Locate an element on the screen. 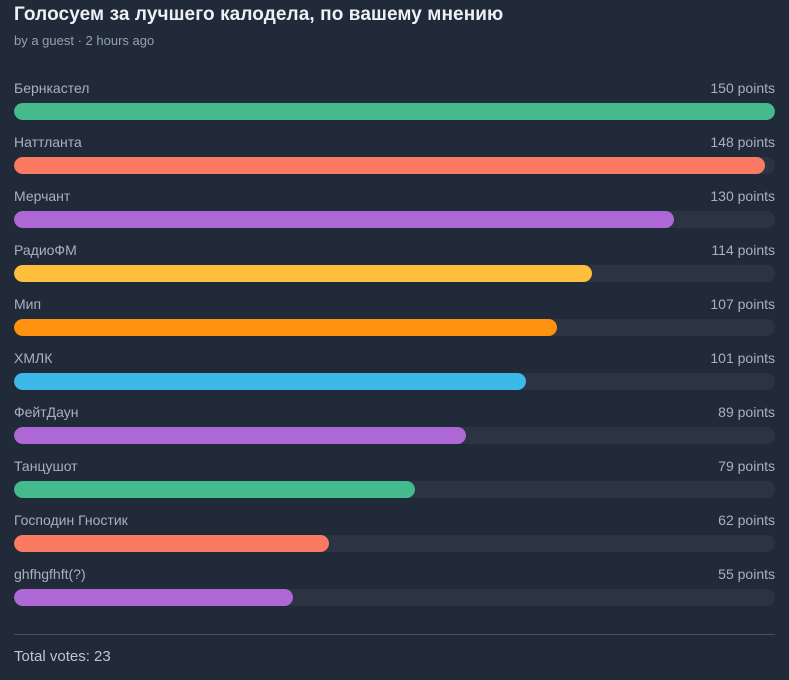 The width and height of the screenshot is (789, 680). poll-option-row: ХМЛК 101 points is located at coordinates (394, 370).